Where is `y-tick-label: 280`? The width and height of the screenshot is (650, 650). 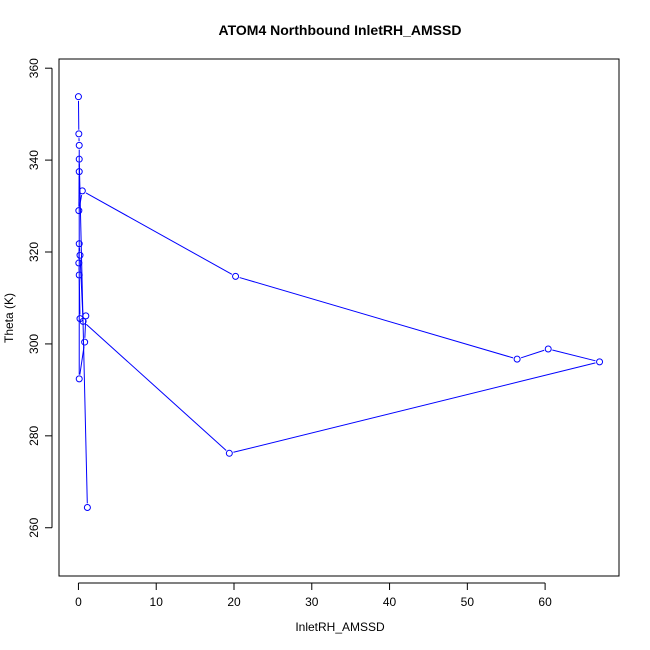
y-tick-label: 280 is located at coordinates (34, 436).